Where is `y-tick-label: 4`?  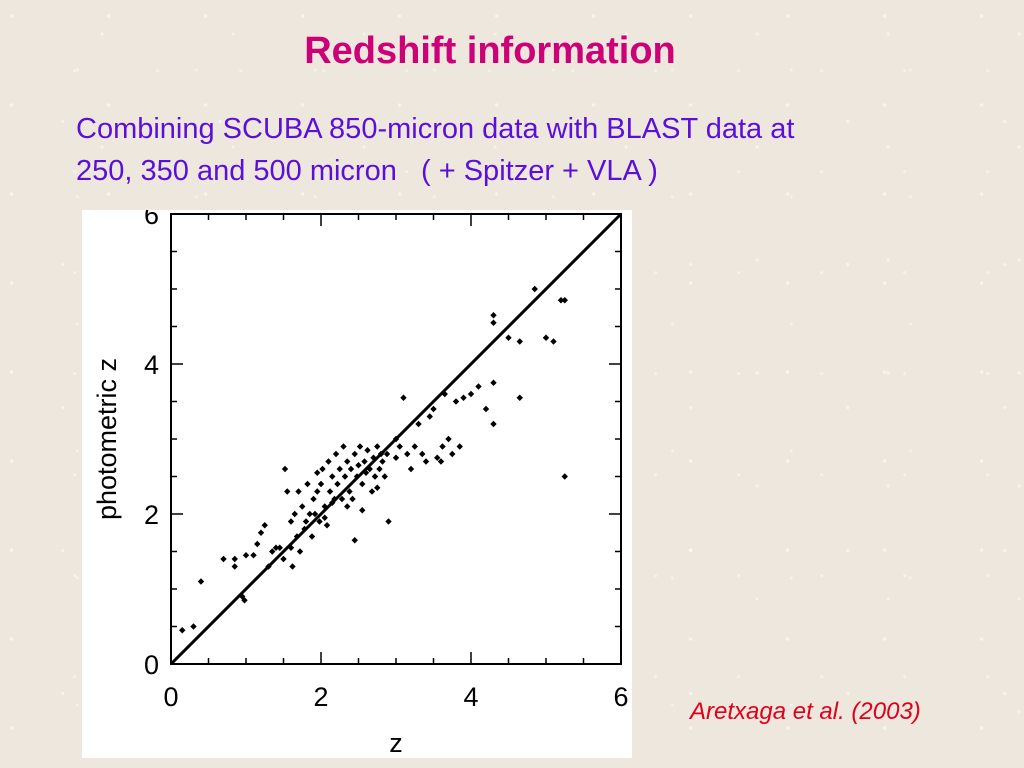
y-tick-label: 4 is located at coordinates (151, 365).